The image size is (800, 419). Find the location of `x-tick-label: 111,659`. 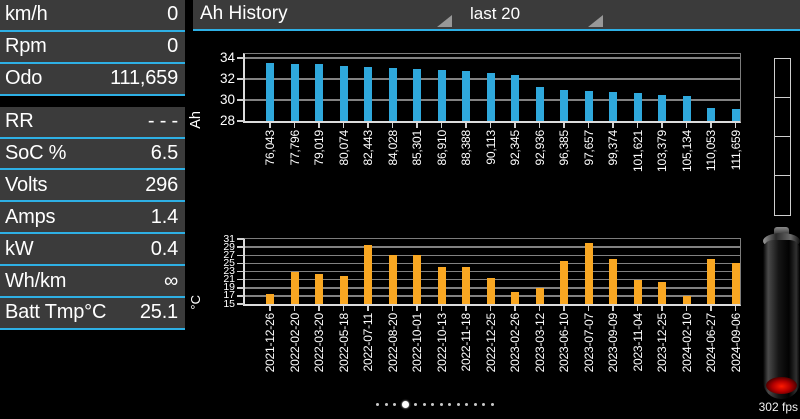

x-tick-label: 111,659 is located at coordinates (735, 150).